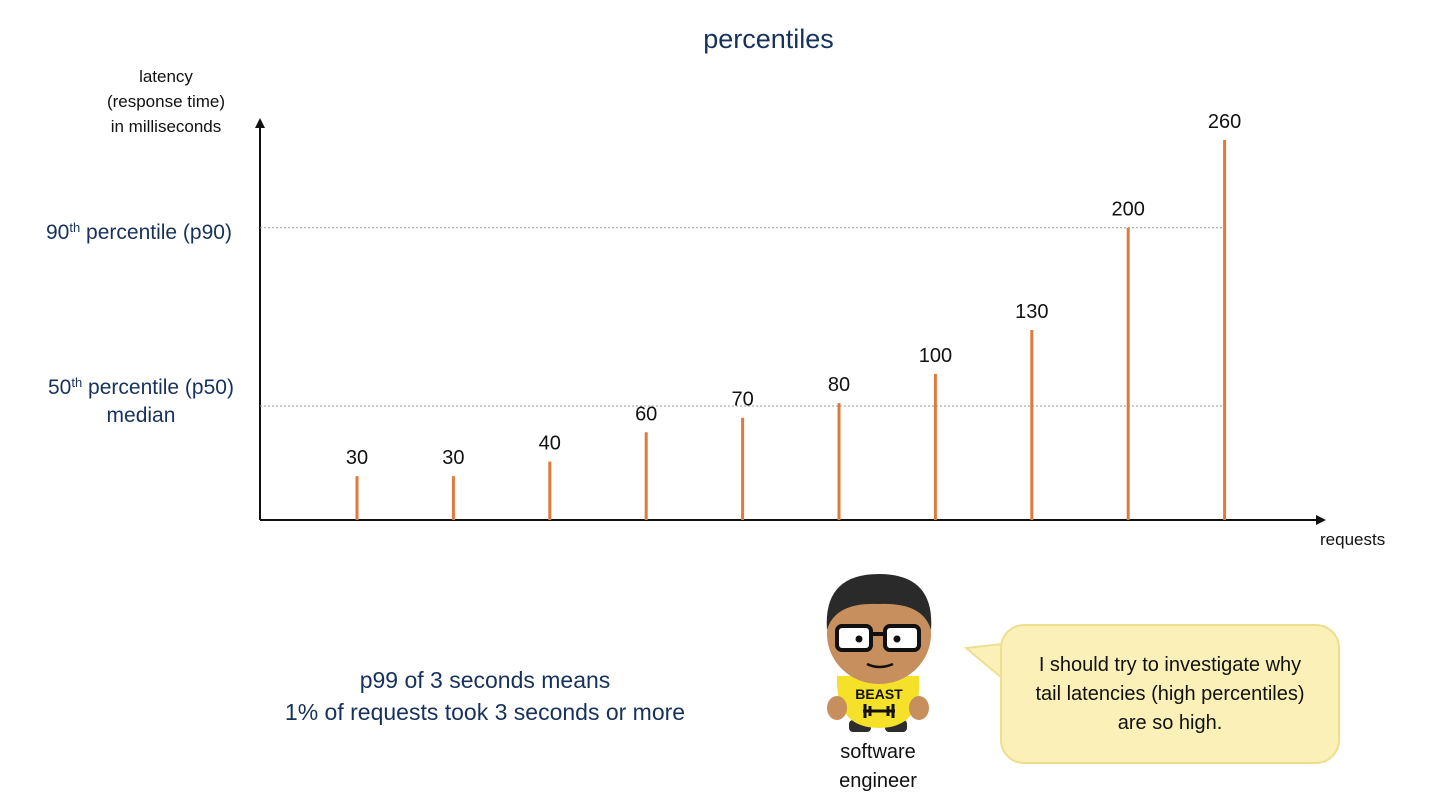 Image resolution: width=1447 pixels, height=806 pixels. What do you see at coordinates (935, 356) in the screenshot?
I see `data-label: 100` at bounding box center [935, 356].